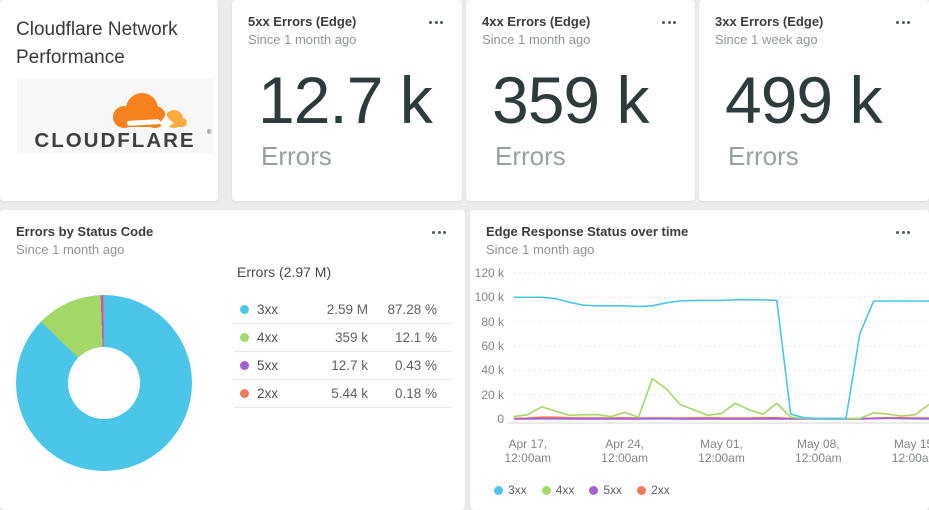 The height and width of the screenshot is (510, 929). I want to click on line-chart-svg, so click(718, 348).